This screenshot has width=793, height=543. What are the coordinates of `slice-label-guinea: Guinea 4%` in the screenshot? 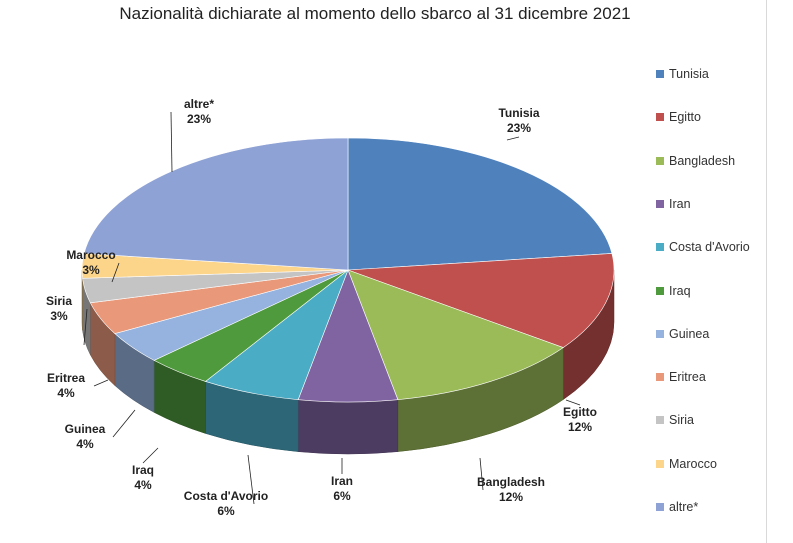 It's located at (85, 436).